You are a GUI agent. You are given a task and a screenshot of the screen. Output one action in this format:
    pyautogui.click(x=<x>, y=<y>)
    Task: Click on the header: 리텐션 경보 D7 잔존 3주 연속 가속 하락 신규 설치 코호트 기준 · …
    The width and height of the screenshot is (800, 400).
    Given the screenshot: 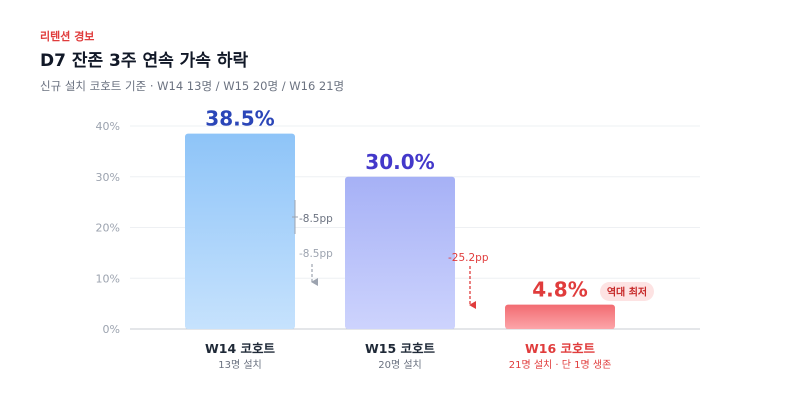 What is the action you would take?
    pyautogui.click(x=192, y=62)
    